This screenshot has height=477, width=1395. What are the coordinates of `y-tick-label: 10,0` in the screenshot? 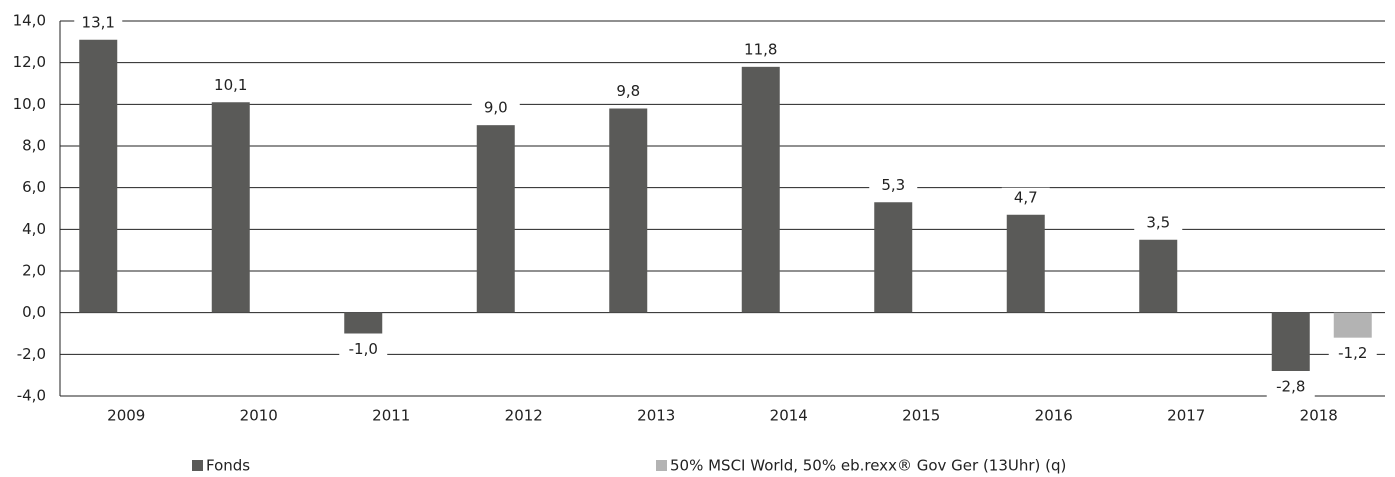 It's located at (29, 104).